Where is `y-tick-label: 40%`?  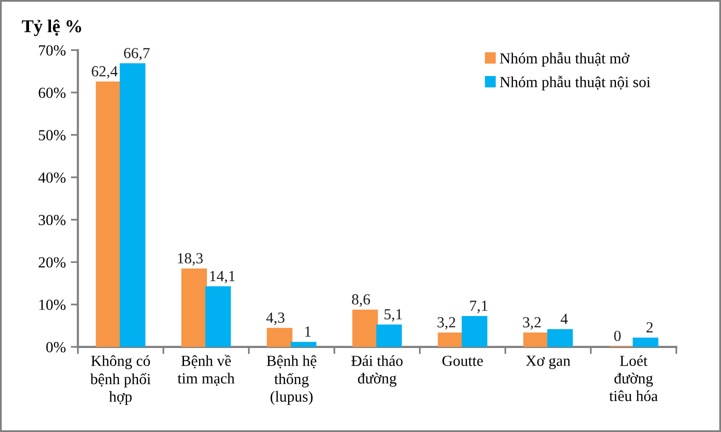 y-tick-label: 40% is located at coordinates (52, 177).